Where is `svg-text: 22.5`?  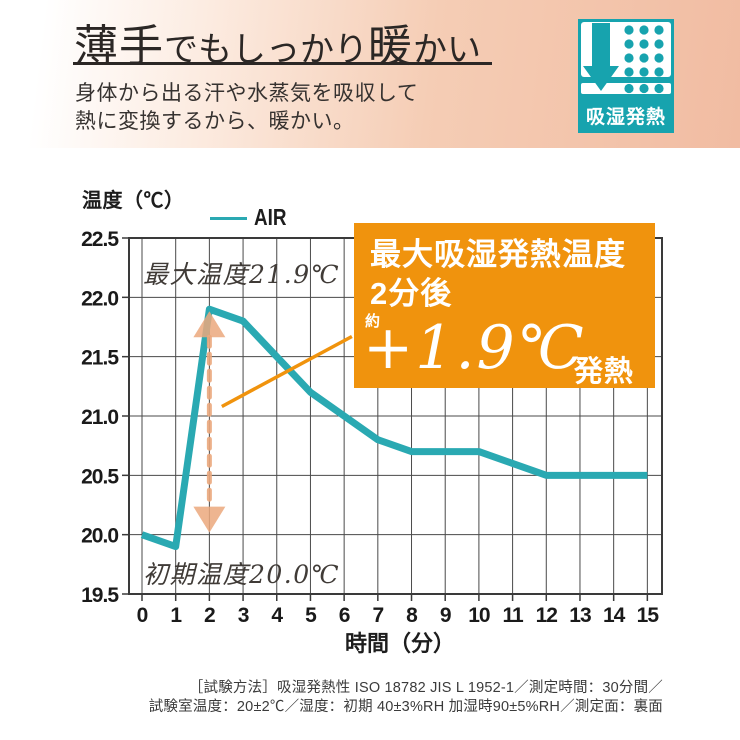
svg-text: 22.5 is located at coordinates (100, 239).